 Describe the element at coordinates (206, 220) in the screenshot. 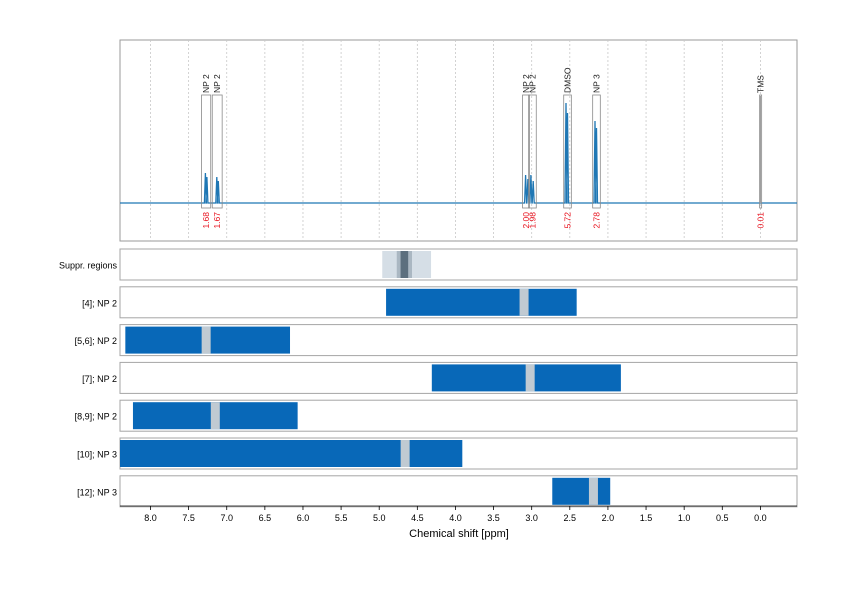

I see `integral-value: 1.68` at that location.